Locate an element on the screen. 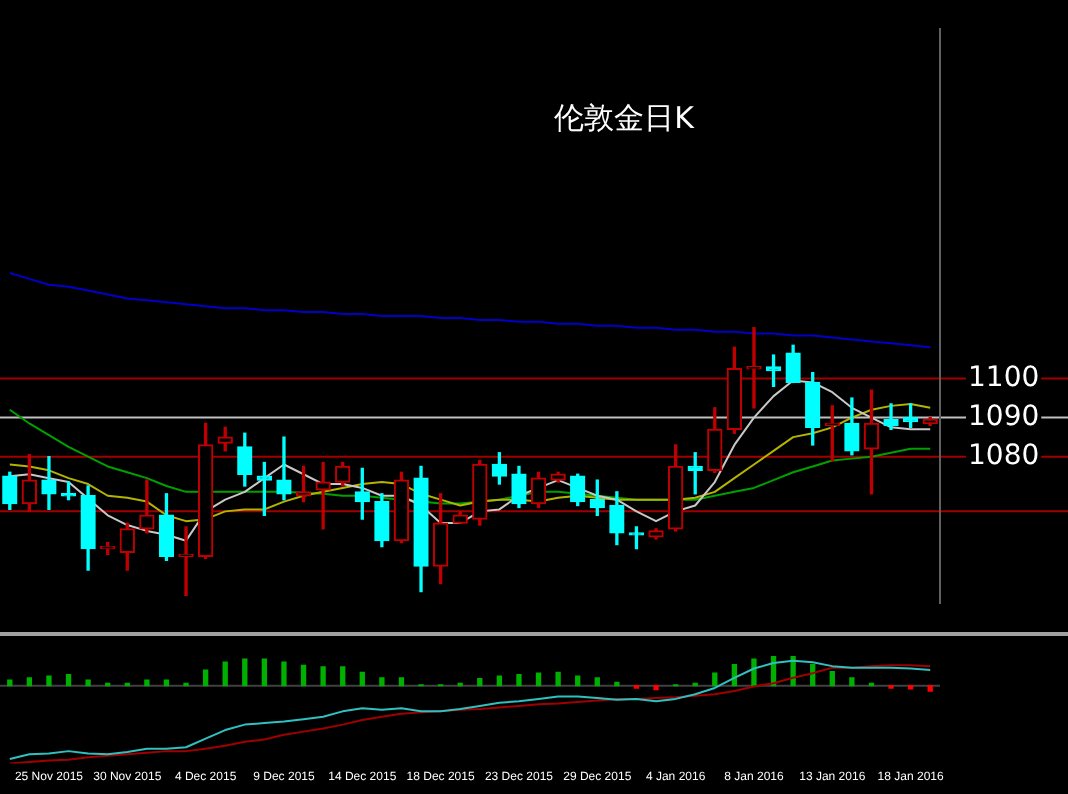 This screenshot has height=794, width=1068. y-tick-label: 1100 is located at coordinates (1004, 377).